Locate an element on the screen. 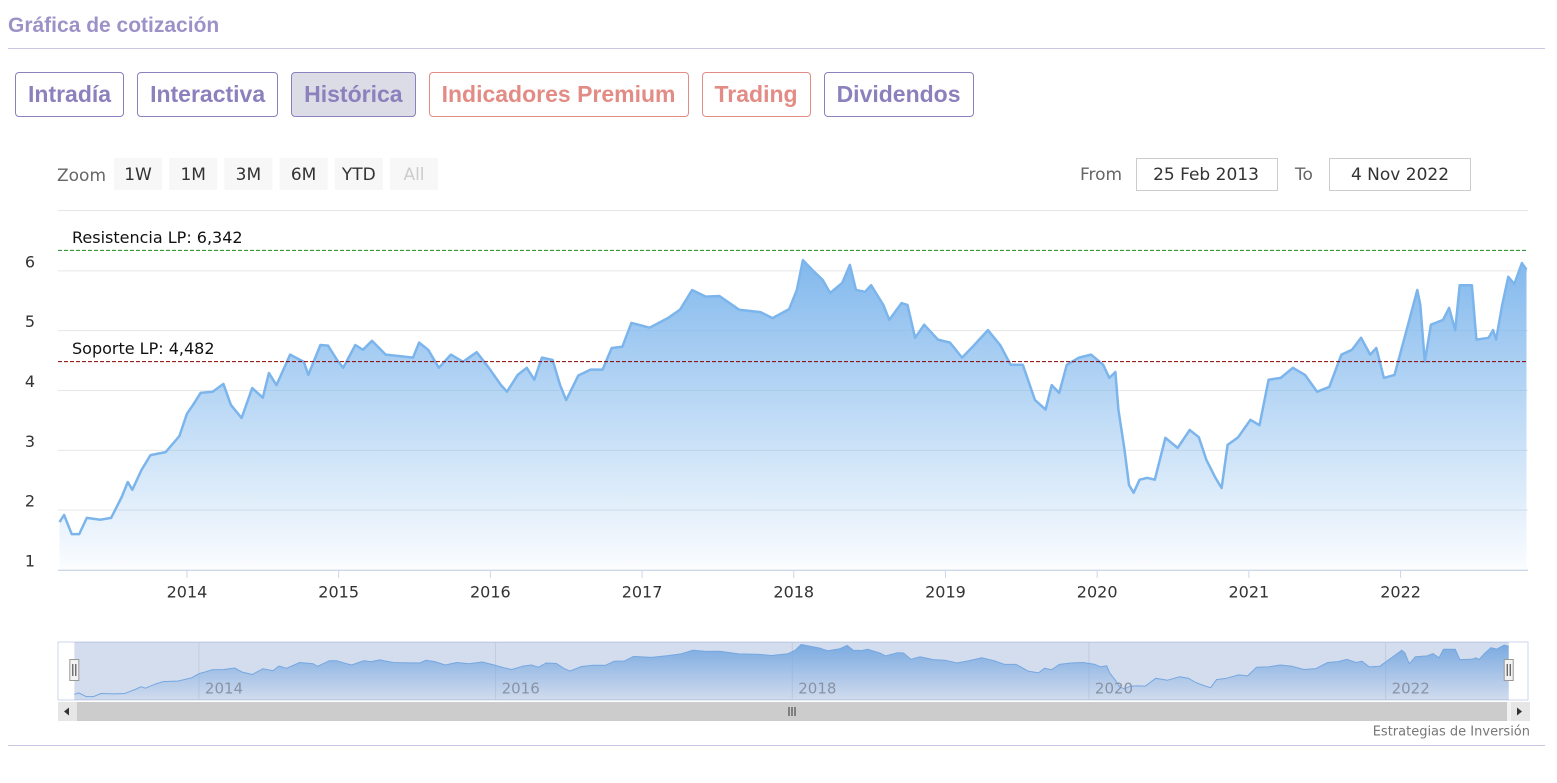 This screenshot has width=1557, height=783. tab: Intradía is located at coordinates (70, 94).